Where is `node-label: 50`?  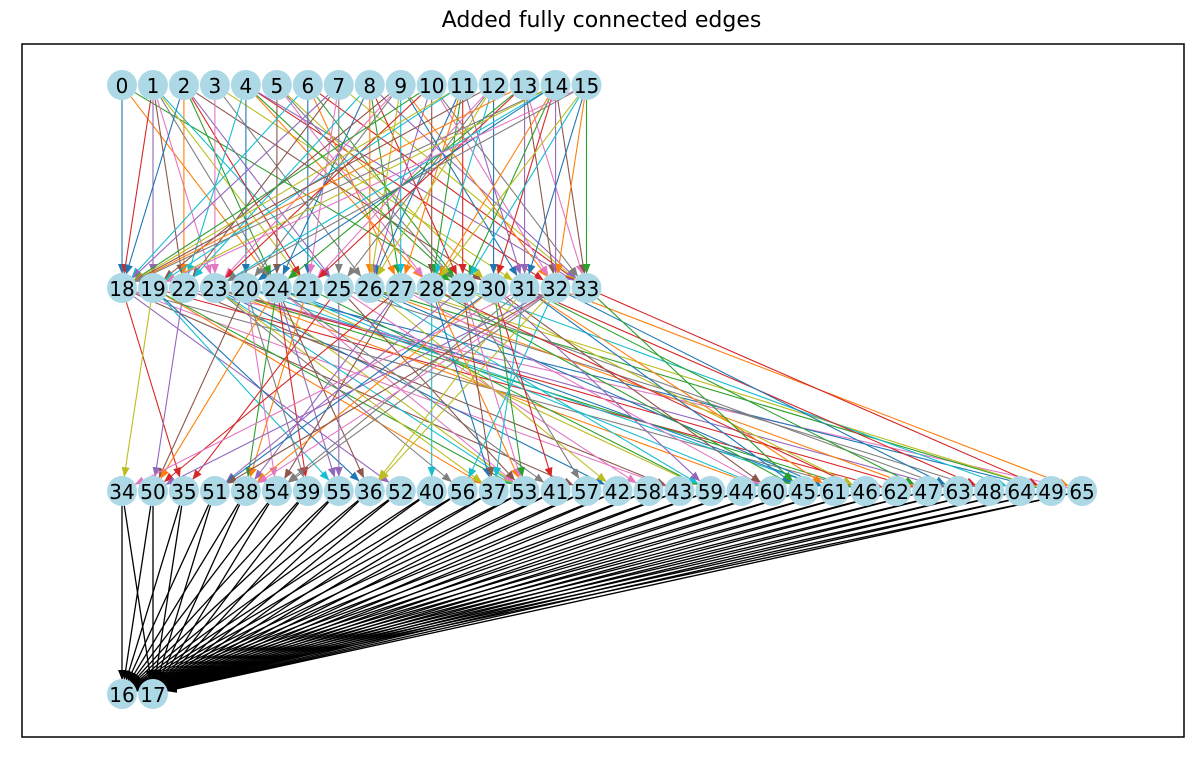
node-label: 50 is located at coordinates (152, 492).